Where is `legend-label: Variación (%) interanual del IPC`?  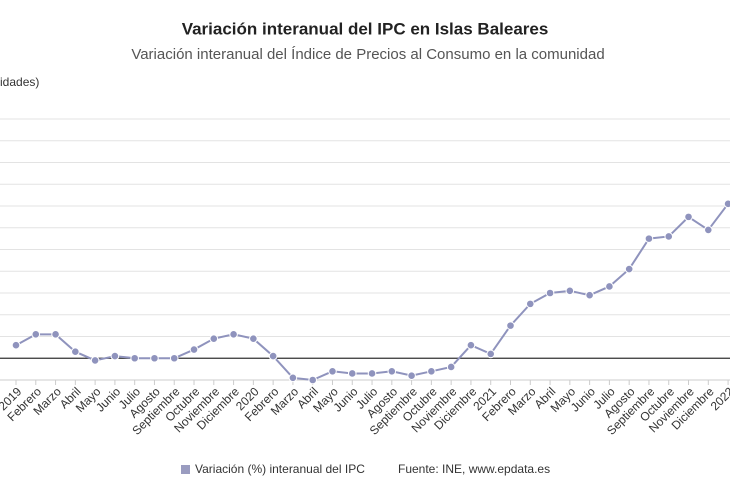
legend-label: Variación (%) interanual del IPC is located at coordinates (280, 469).